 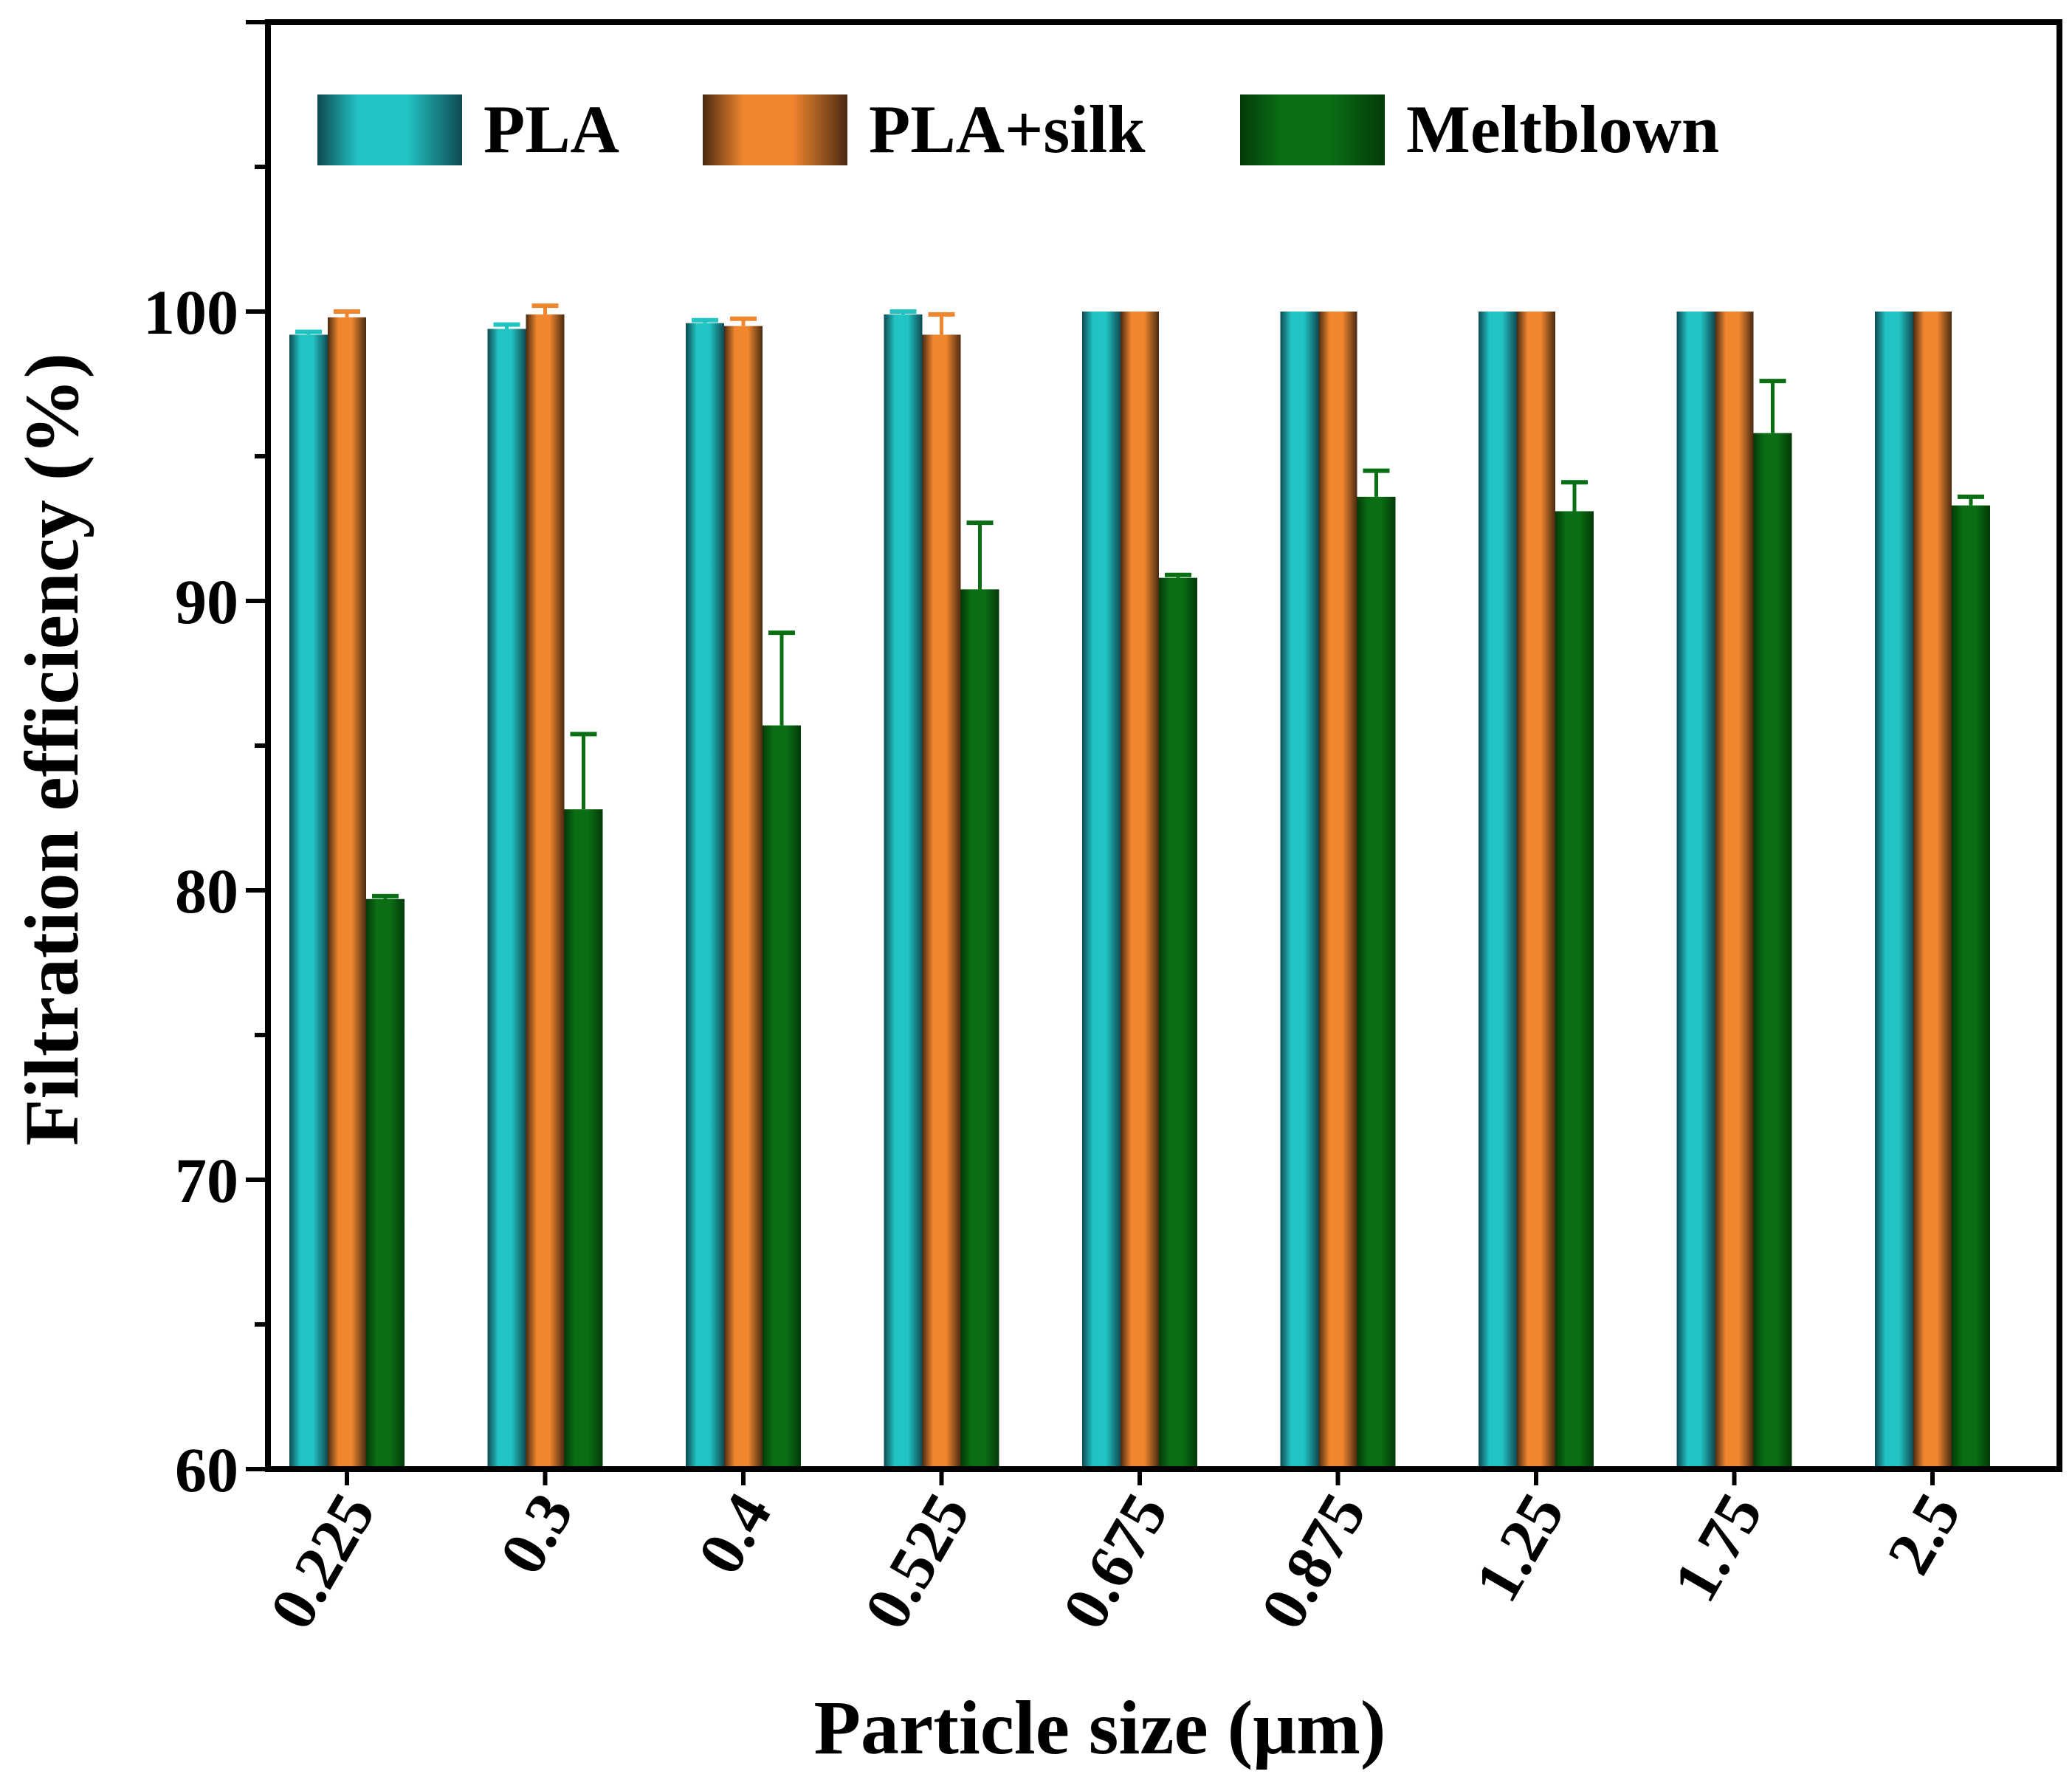 What do you see at coordinates (207, 1180) in the screenshot?
I see `y-tick-label-70: 70` at bounding box center [207, 1180].